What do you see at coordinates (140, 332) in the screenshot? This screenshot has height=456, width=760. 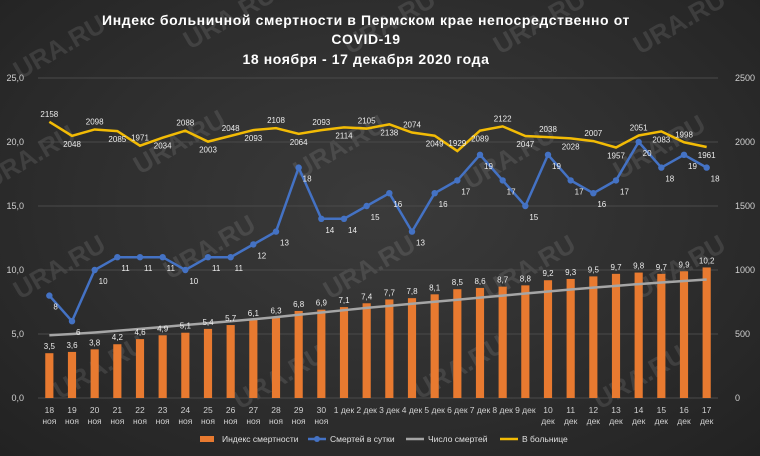 I see `bar-label: 4,6` at bounding box center [140, 332].